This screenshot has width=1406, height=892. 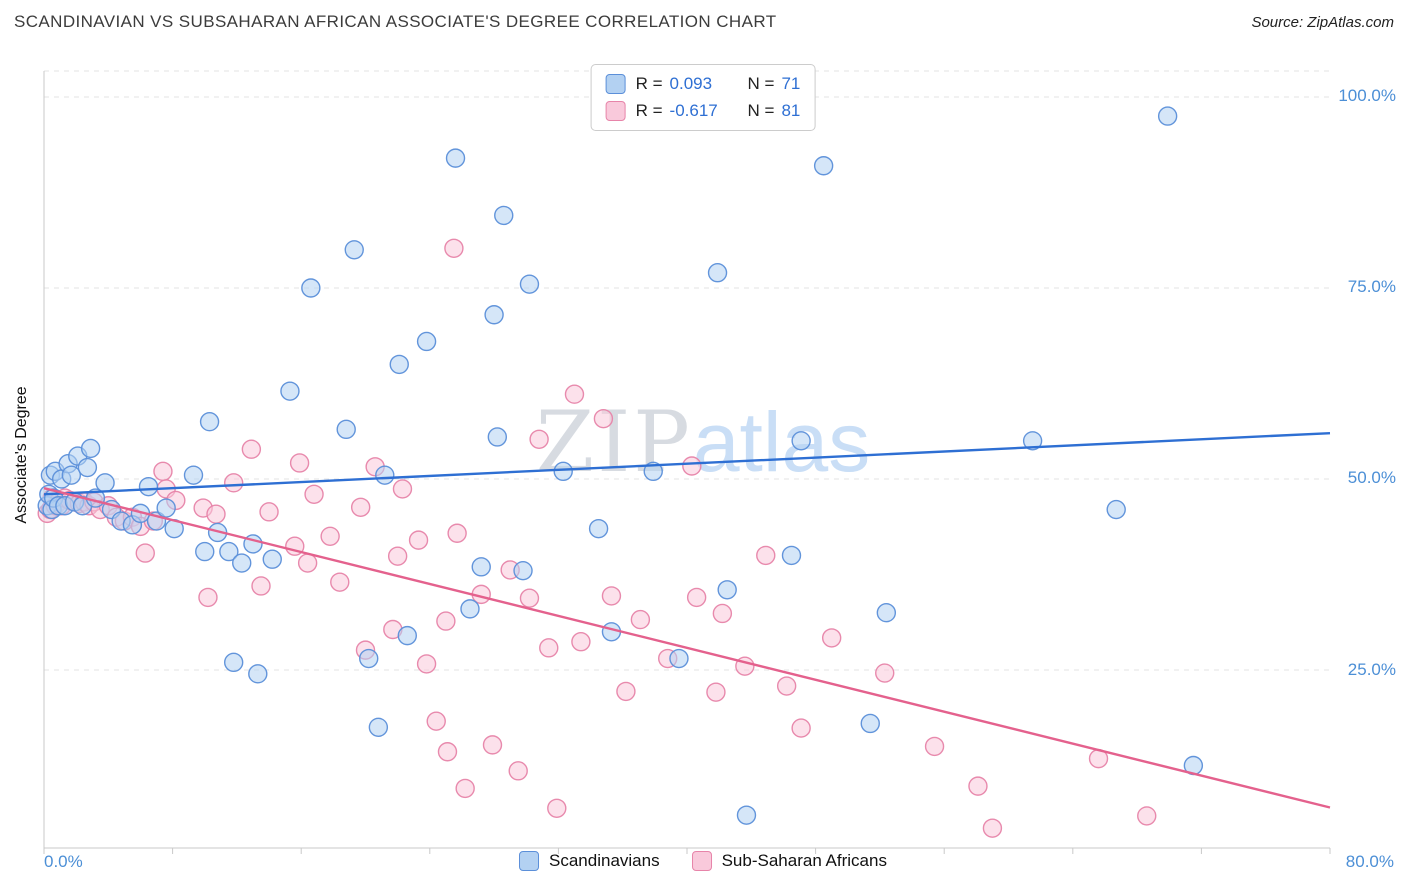 What do you see at coordinates (21, 455) in the screenshot?
I see `y-axis-label: Associate's Degree` at bounding box center [21, 455].